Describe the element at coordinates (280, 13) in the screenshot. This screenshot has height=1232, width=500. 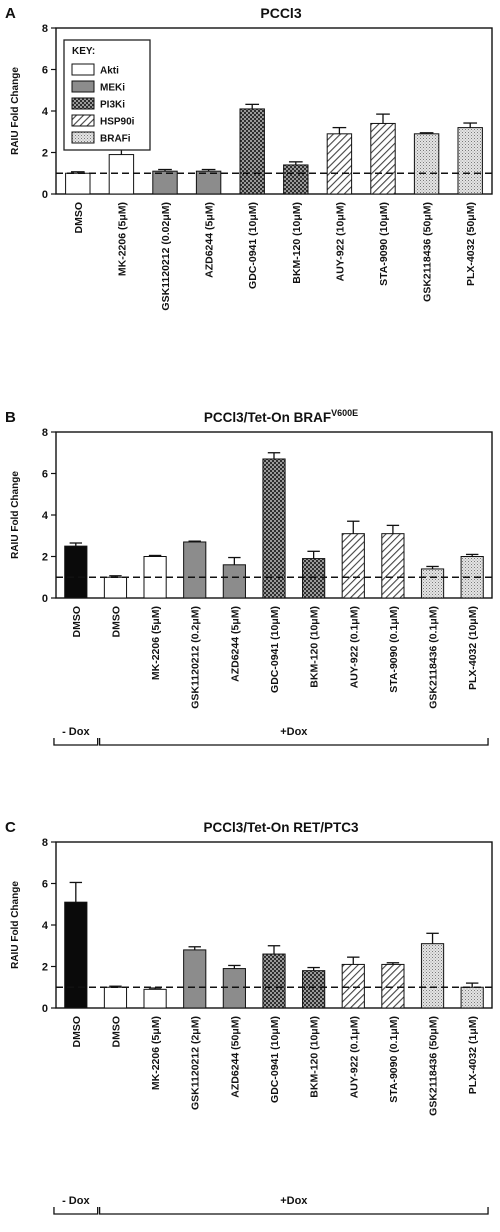
I see `chart-title: PCCl3` at that location.